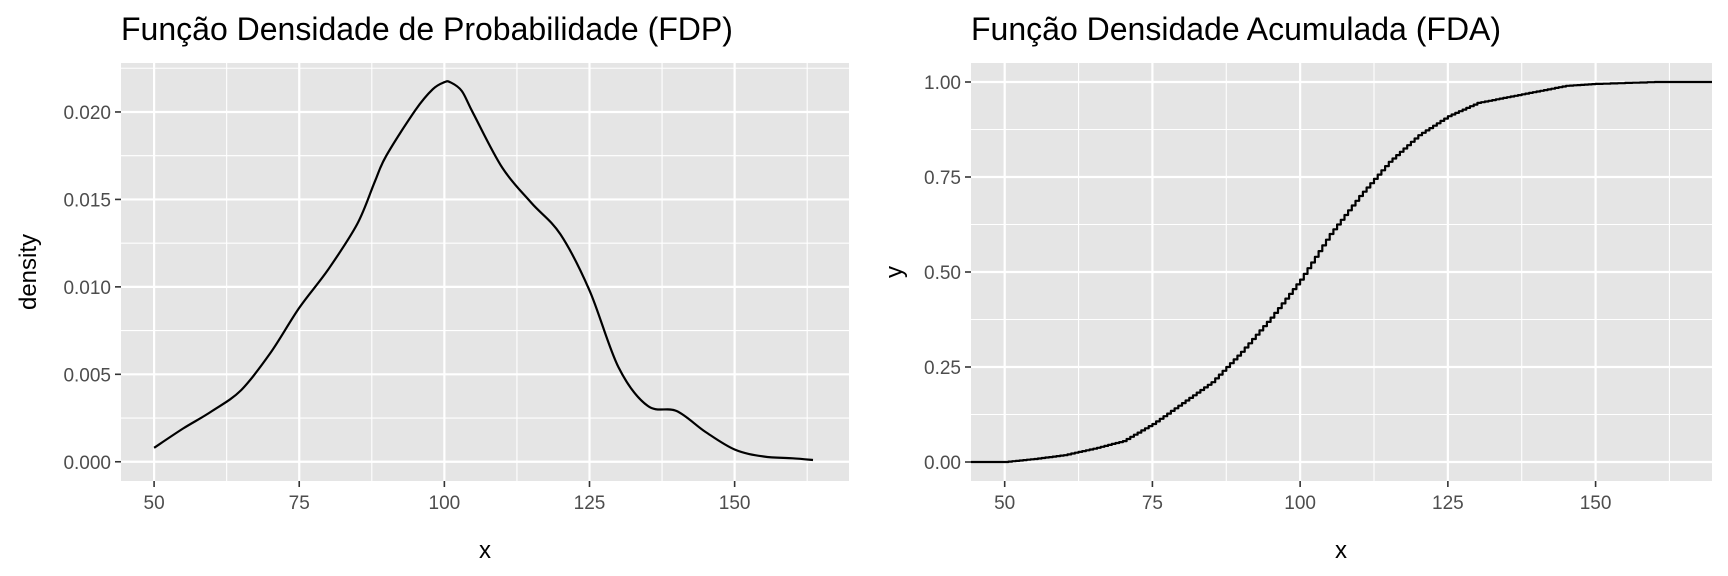 This screenshot has width=1728, height=576. I want to click on pdf-chart-title: Função Densidade de Probabilidade (FDP), so click(427, 29).